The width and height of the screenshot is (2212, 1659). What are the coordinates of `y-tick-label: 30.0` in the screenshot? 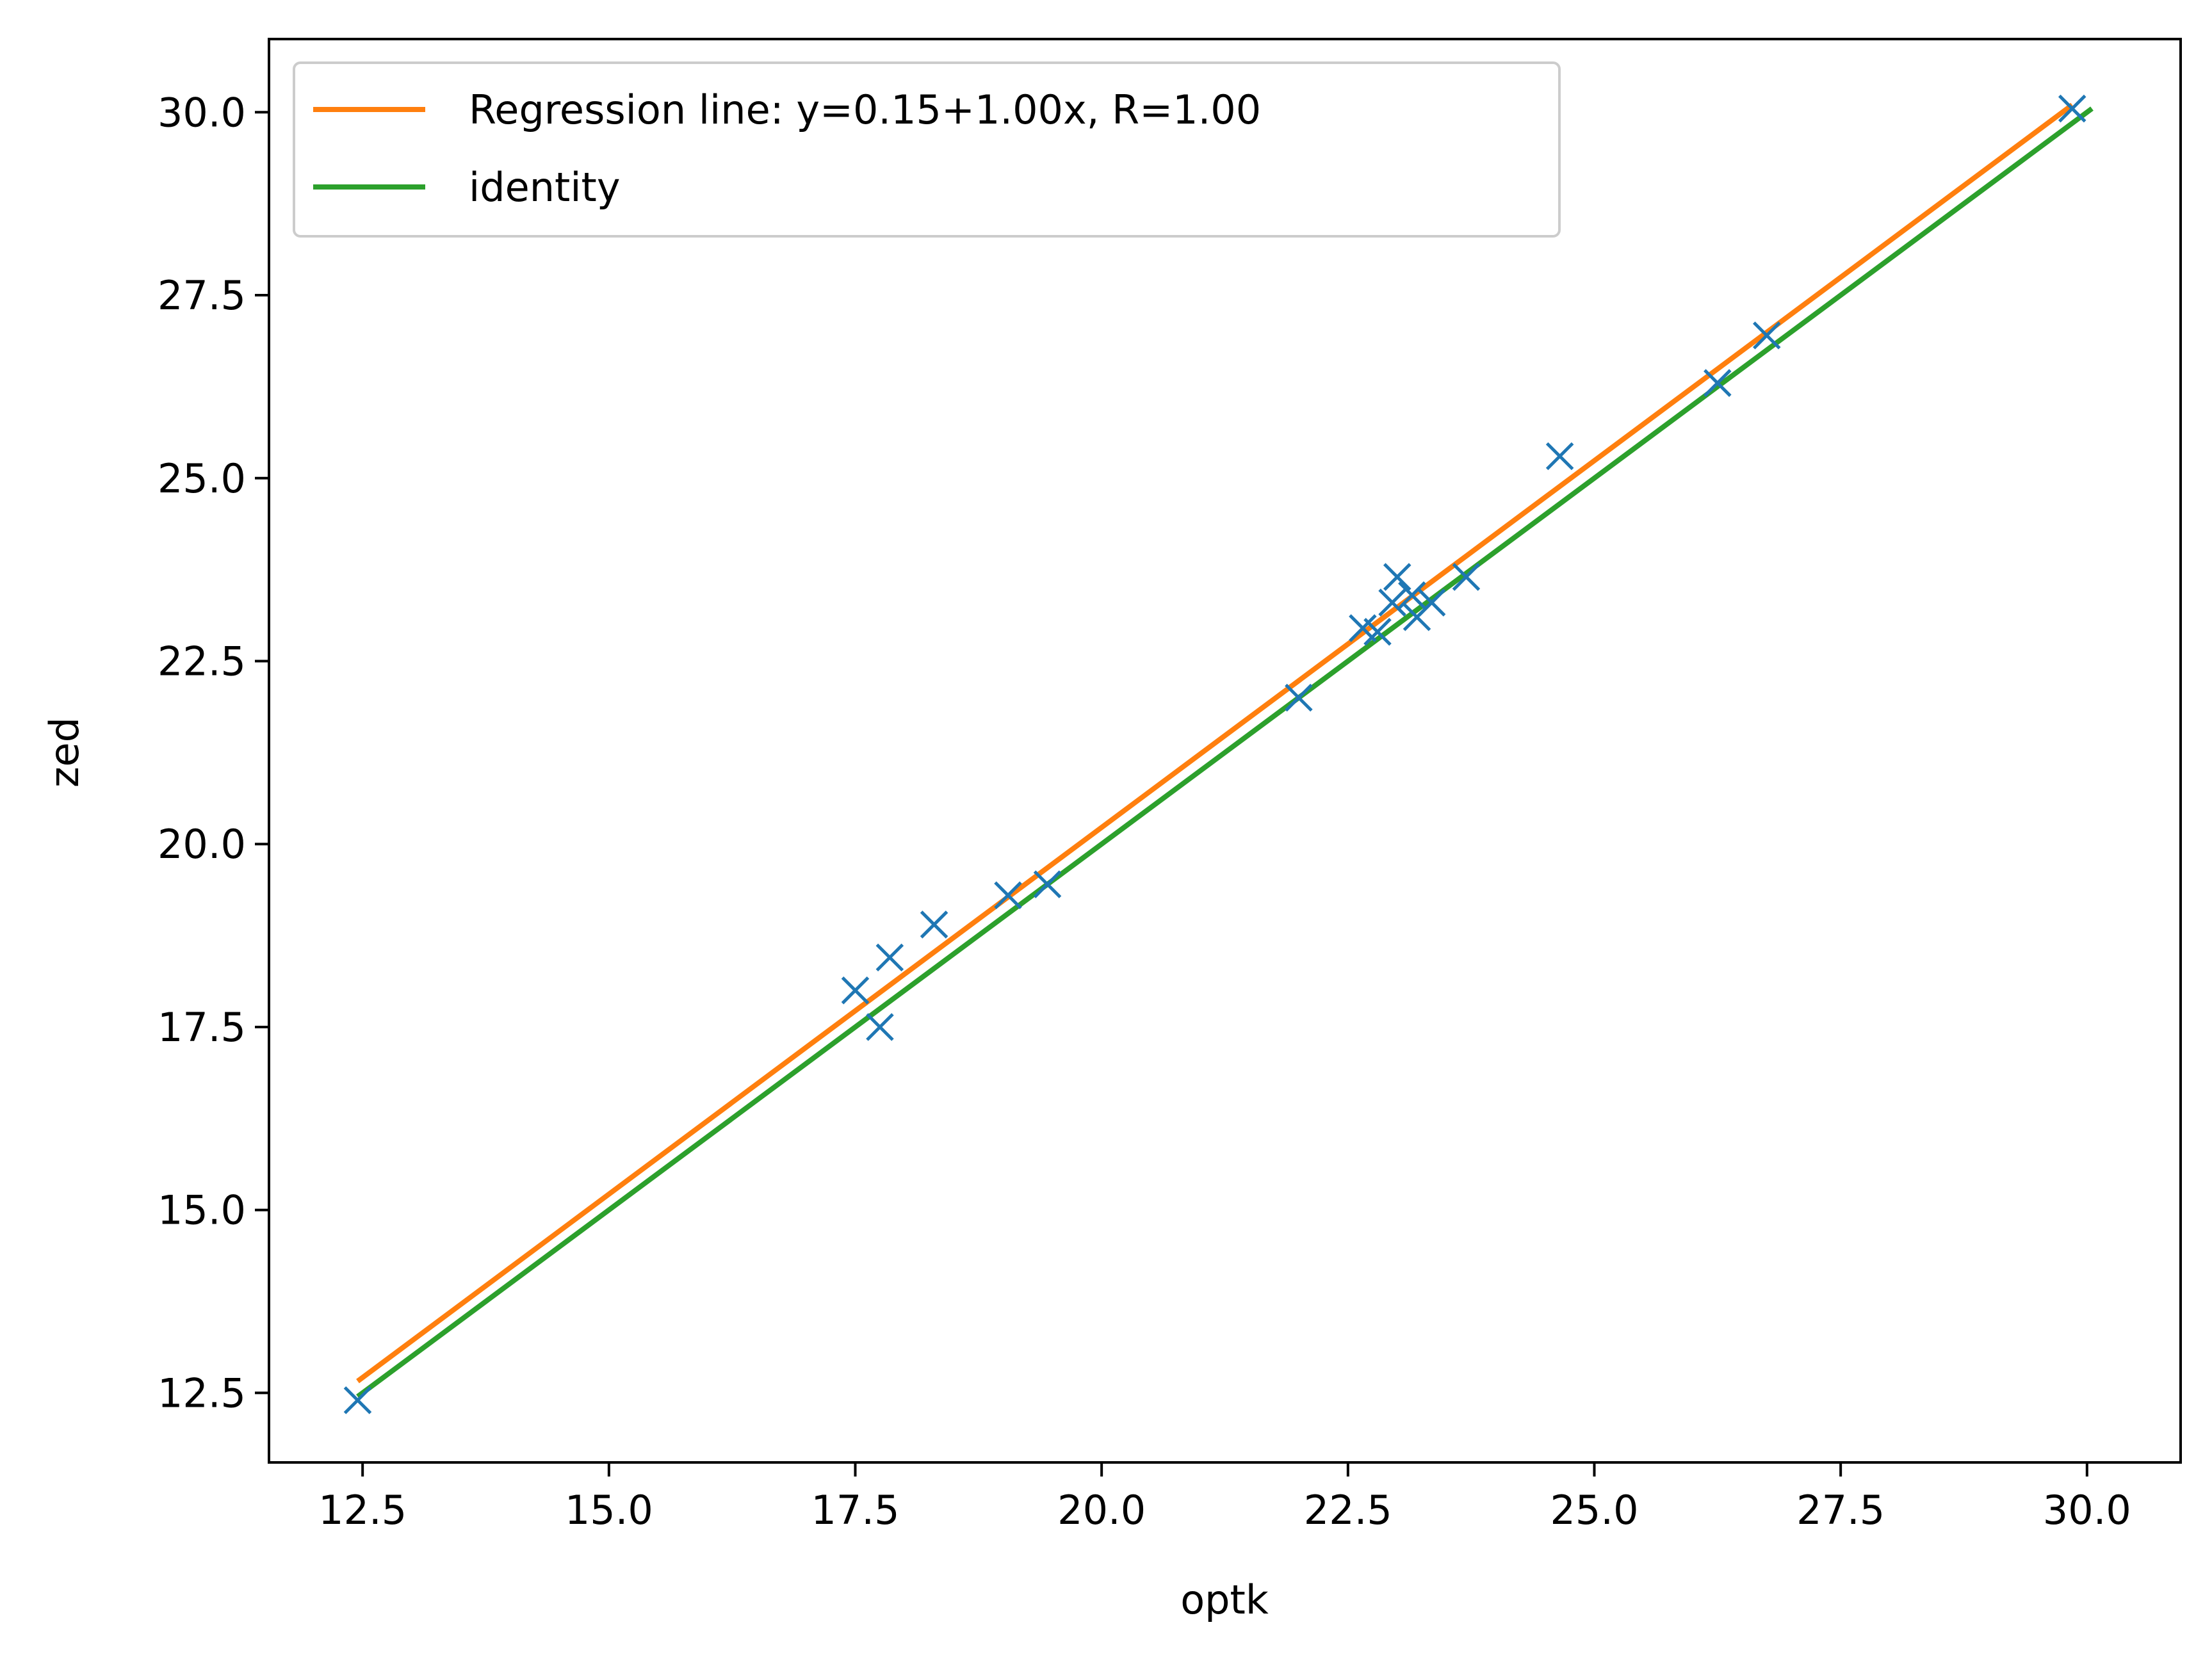 It's located at (202, 112).